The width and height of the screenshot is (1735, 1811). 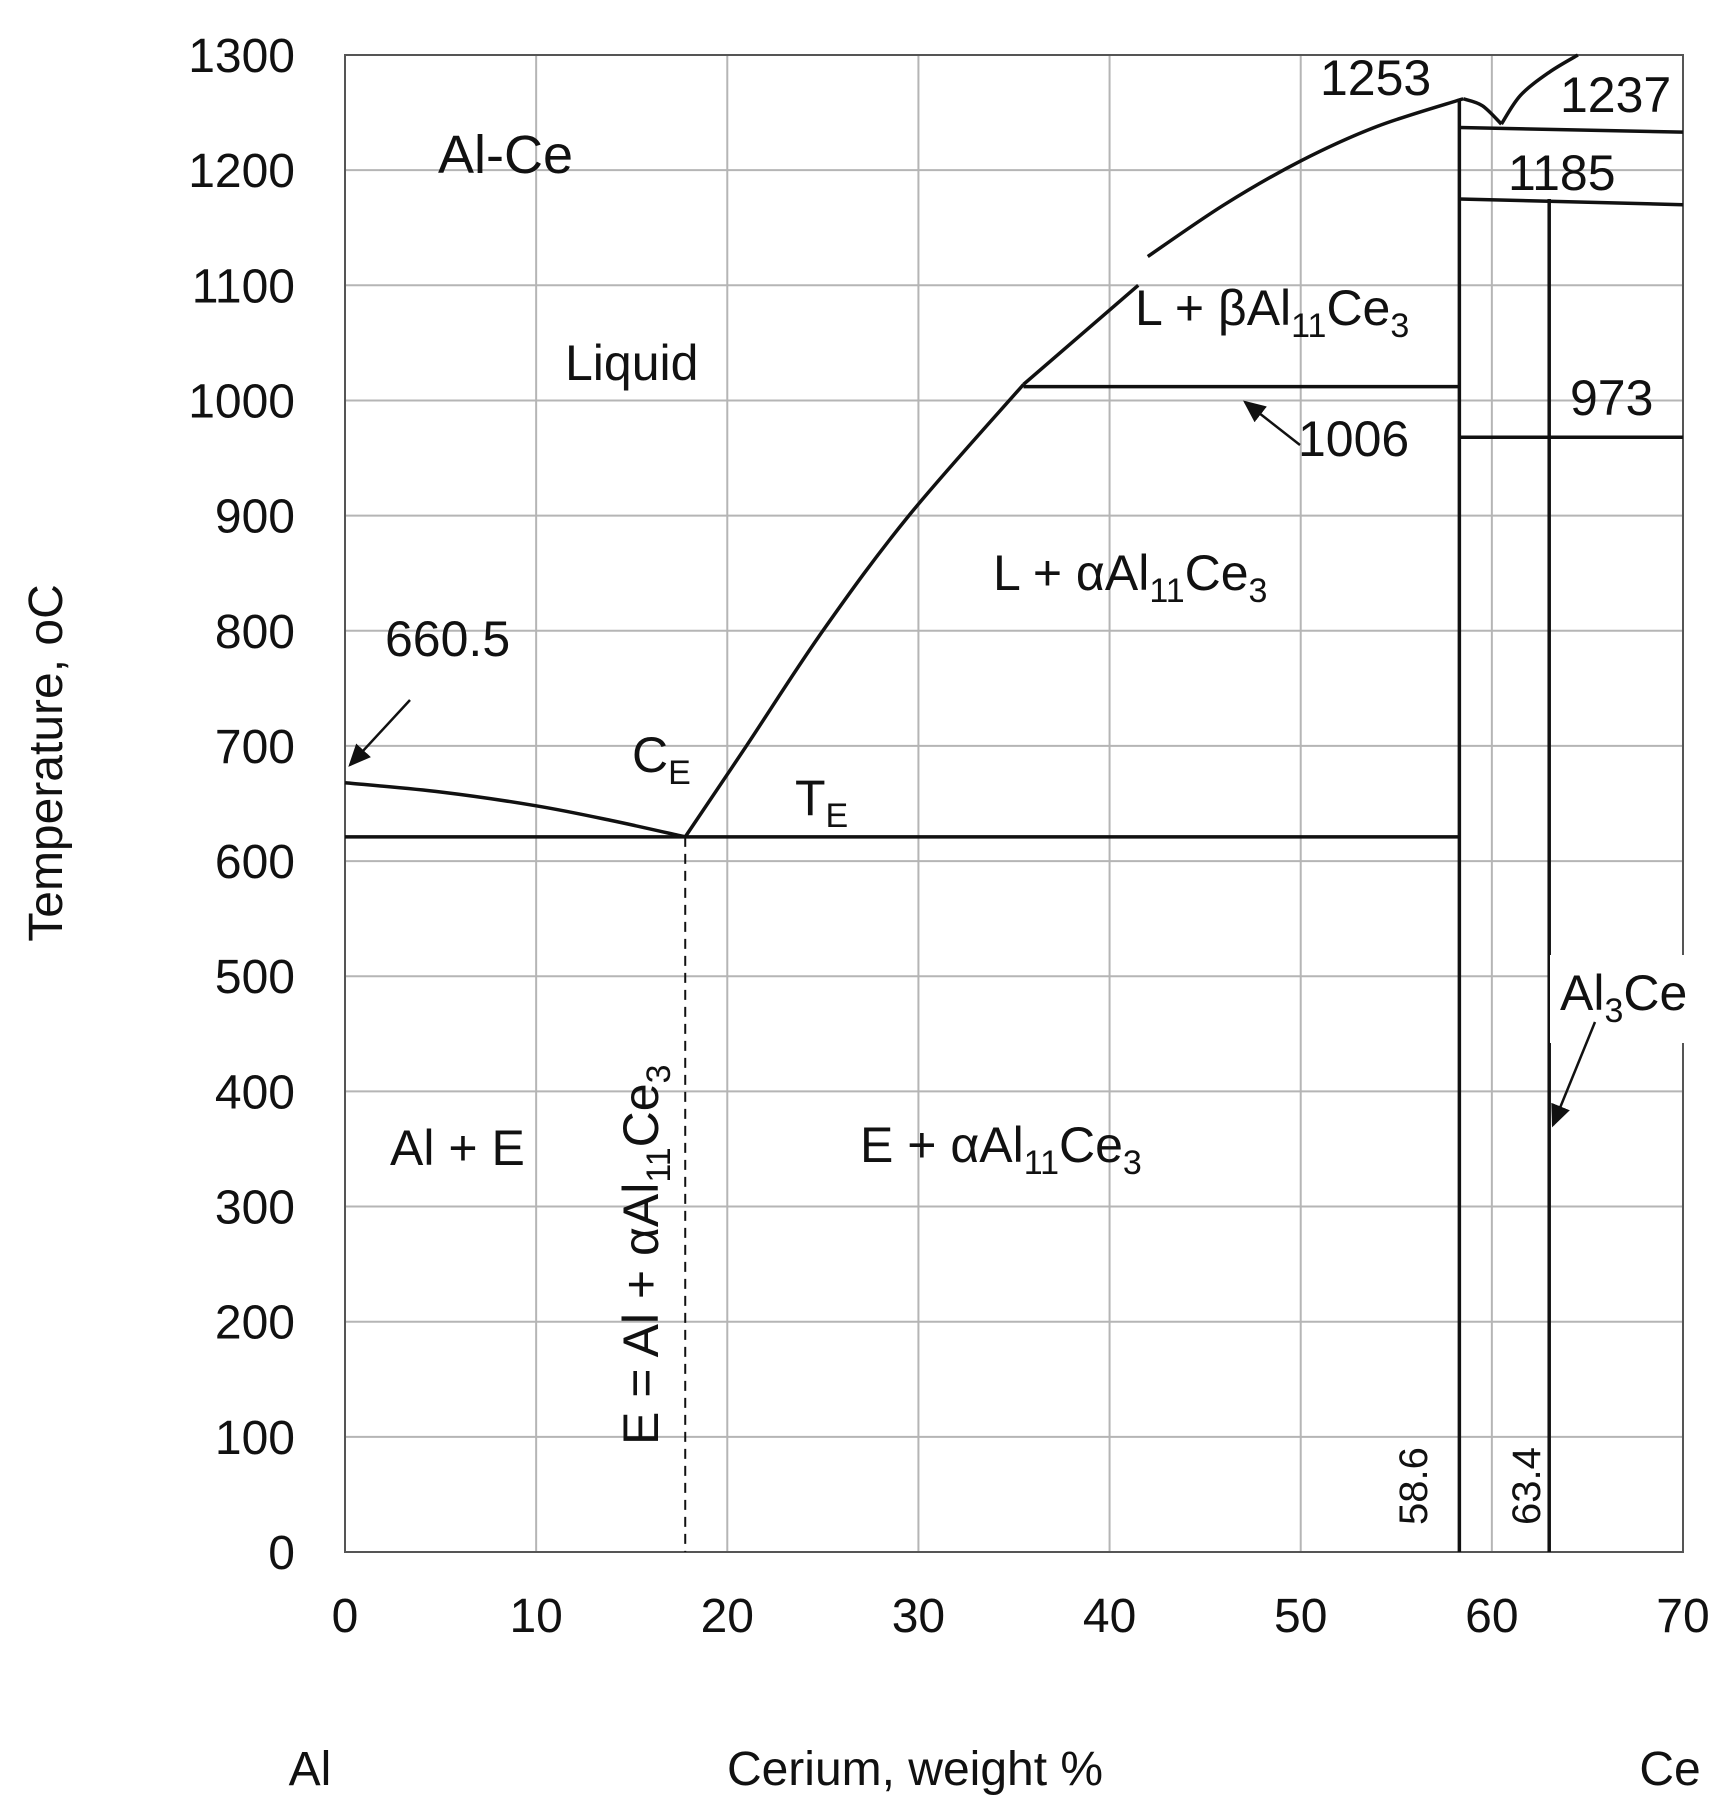 I want to click on comp-58-6-label: 58.6, so click(x=1414, y=1486).